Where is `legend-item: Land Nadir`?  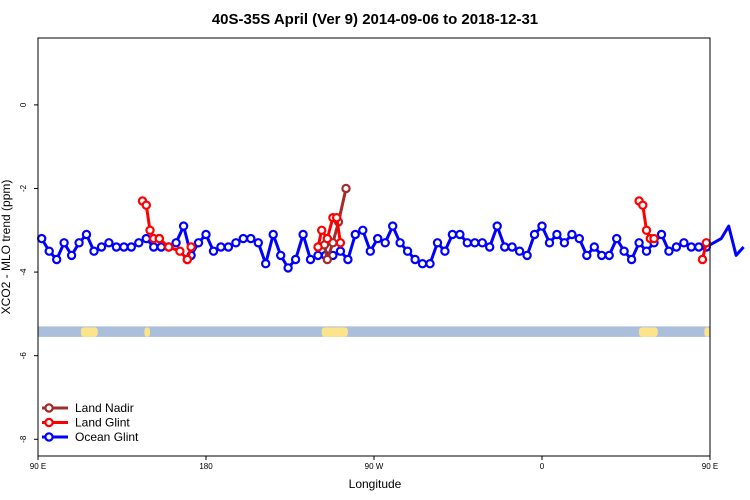
legend-item: Land Nadir is located at coordinates (88, 408).